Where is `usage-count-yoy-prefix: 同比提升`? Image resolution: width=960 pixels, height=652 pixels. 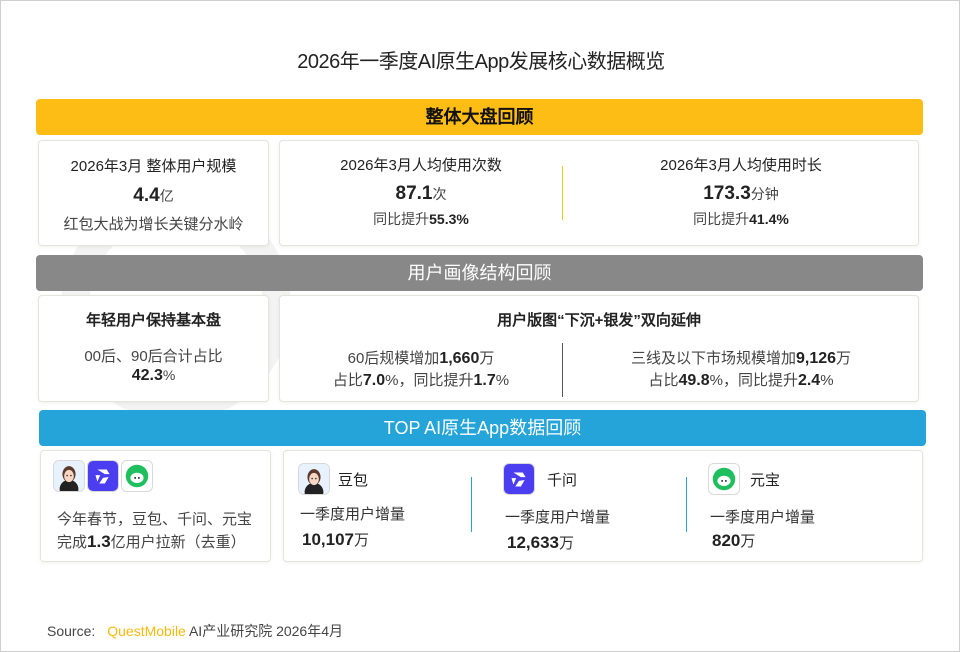
usage-count-yoy-prefix: 同比提升 is located at coordinates (401, 219).